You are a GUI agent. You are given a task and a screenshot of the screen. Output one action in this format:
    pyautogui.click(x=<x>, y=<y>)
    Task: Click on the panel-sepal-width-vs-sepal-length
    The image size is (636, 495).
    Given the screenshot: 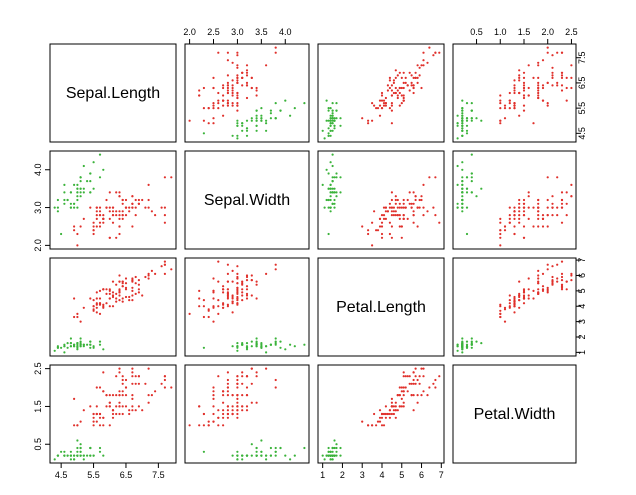 What is the action you would take?
    pyautogui.click(x=113, y=200)
    